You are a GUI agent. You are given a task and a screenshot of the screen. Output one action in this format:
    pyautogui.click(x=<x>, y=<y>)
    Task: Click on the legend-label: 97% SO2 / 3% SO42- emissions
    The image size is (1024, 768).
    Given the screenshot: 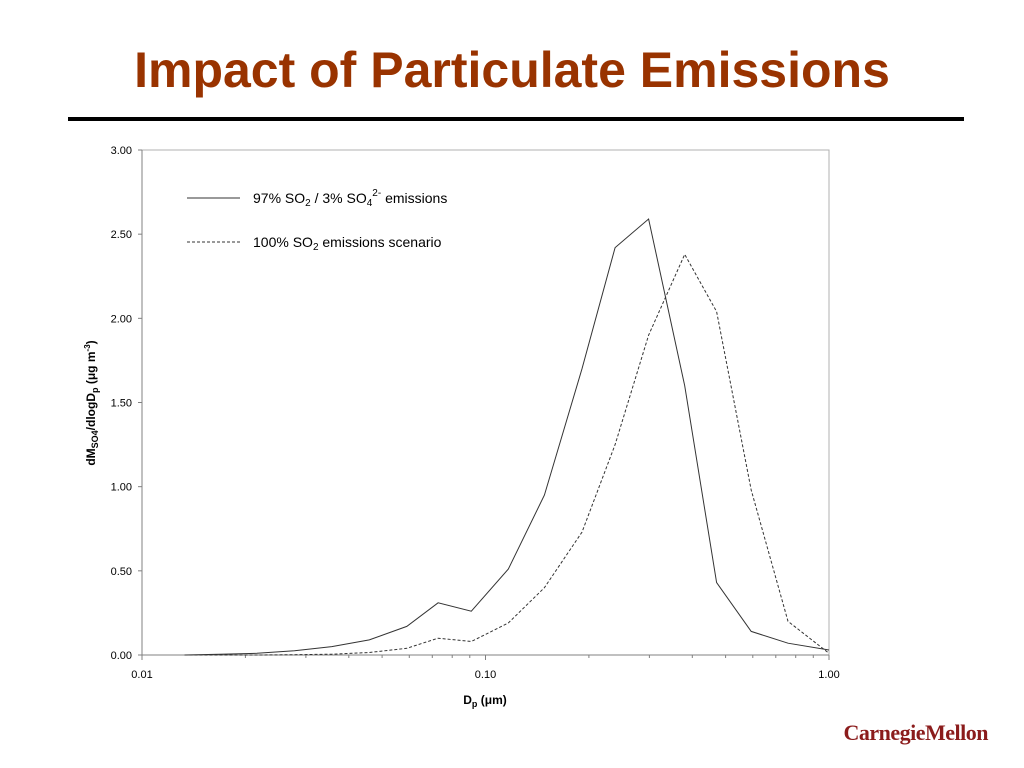 What is the action you would take?
    pyautogui.click(x=350, y=198)
    